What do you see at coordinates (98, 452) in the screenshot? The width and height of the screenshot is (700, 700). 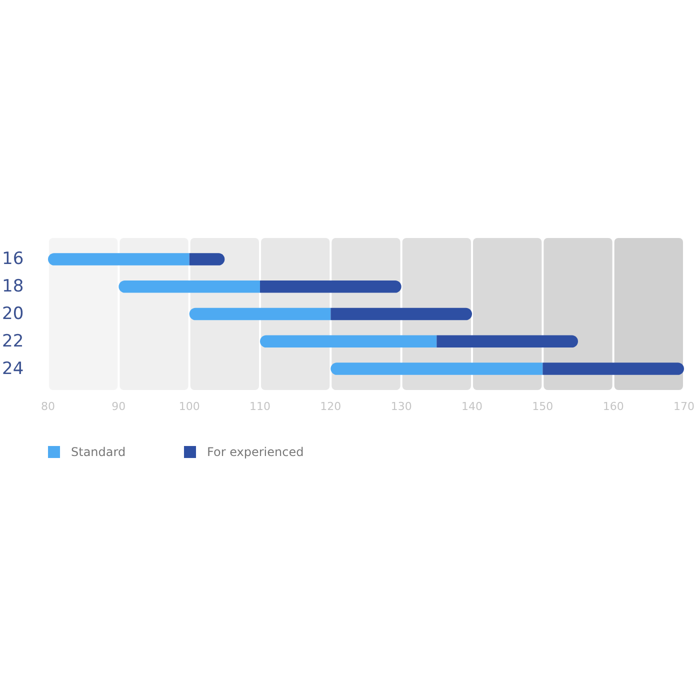 I see `legend-label: Standard` at bounding box center [98, 452].